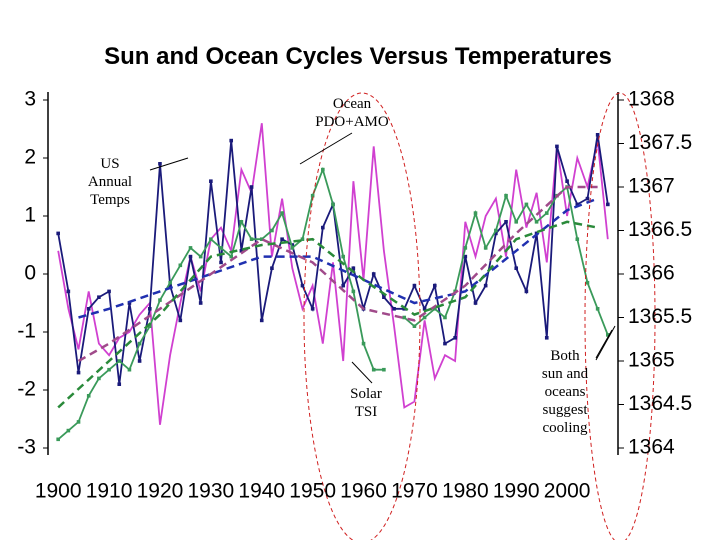  What do you see at coordinates (651, 360) in the screenshot?
I see `y2-tick-label: 1365` at bounding box center [651, 360].